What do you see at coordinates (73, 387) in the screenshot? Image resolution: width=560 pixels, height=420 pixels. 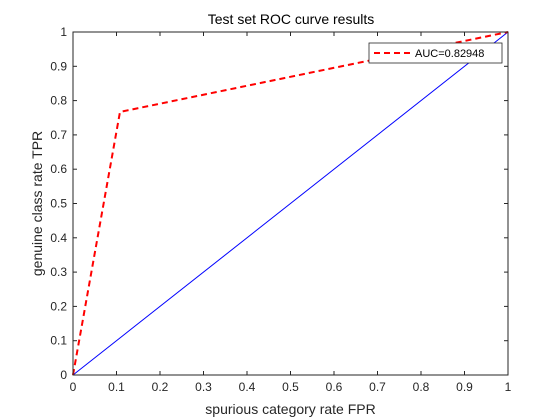 I see `x-tick-label: 0` at bounding box center [73, 387].